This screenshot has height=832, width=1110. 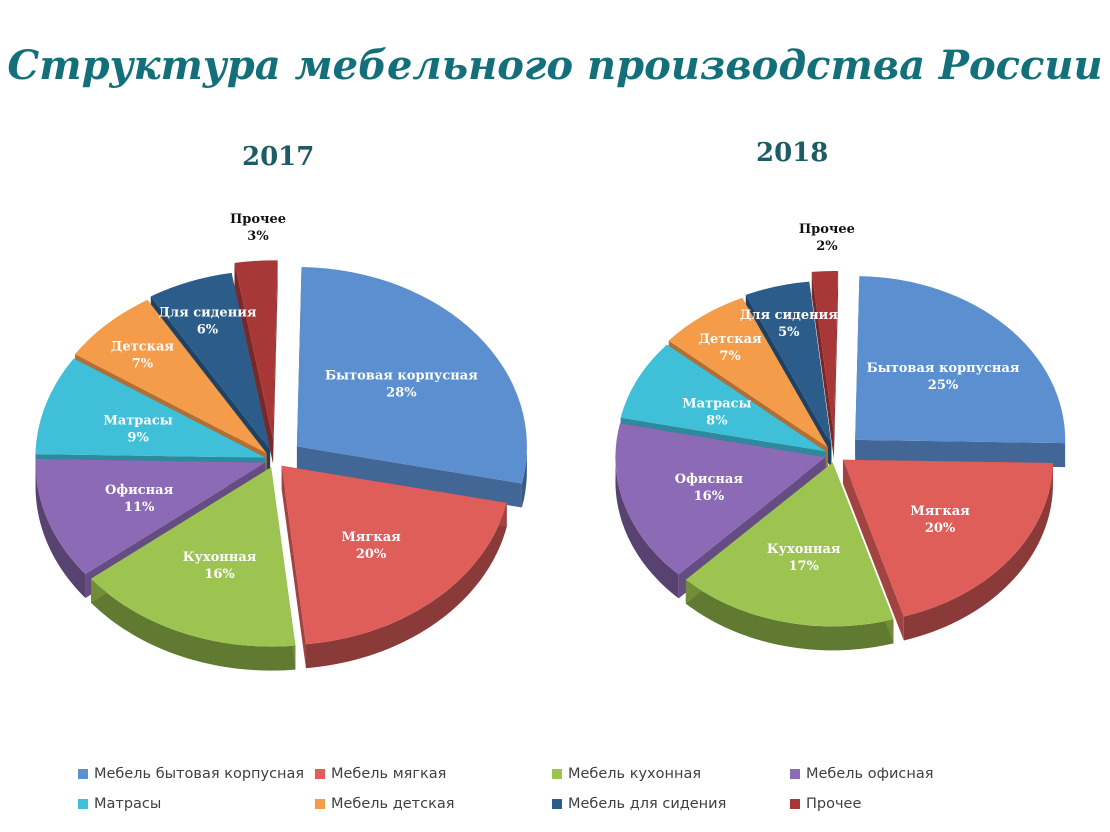 I want to click on legend-label-soft: Мебель мягкая, so click(x=389, y=774).